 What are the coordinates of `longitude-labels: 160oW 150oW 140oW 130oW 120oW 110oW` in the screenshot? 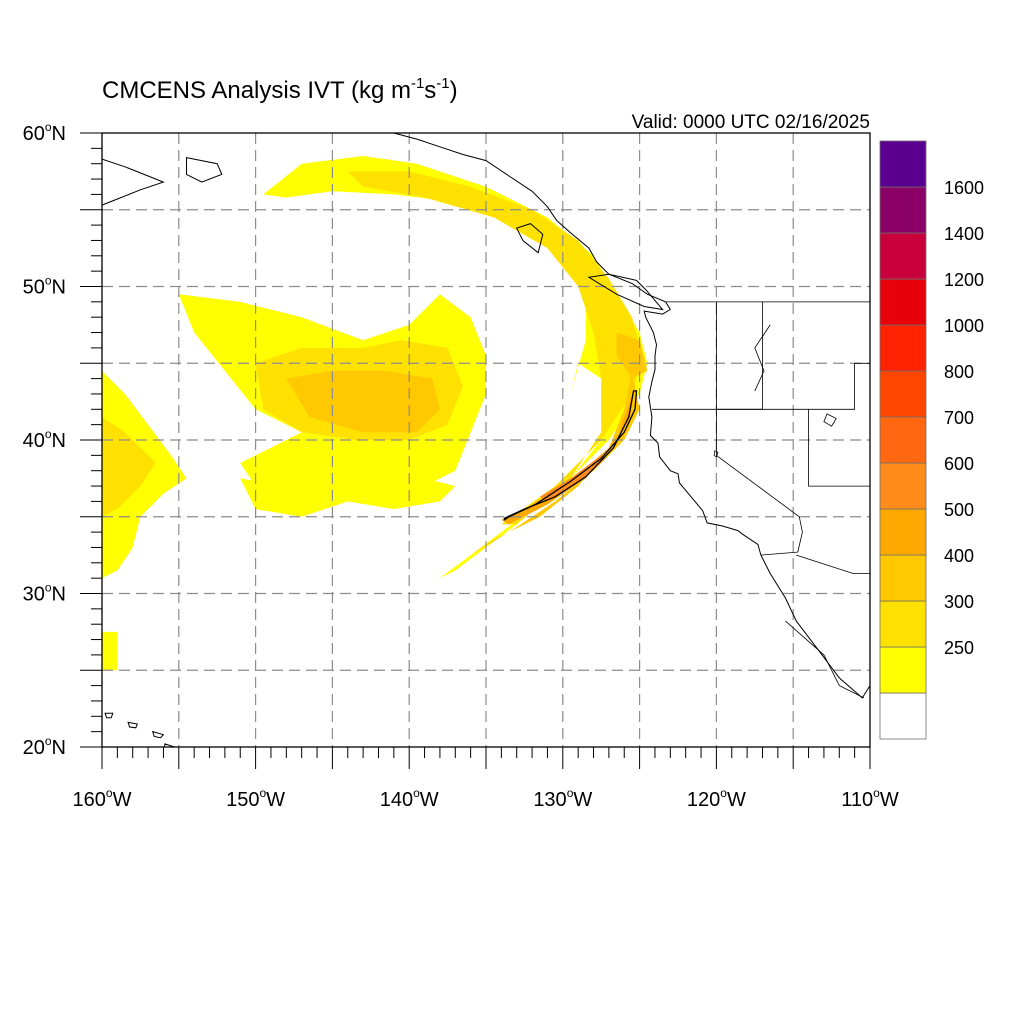 It's located at (486, 798).